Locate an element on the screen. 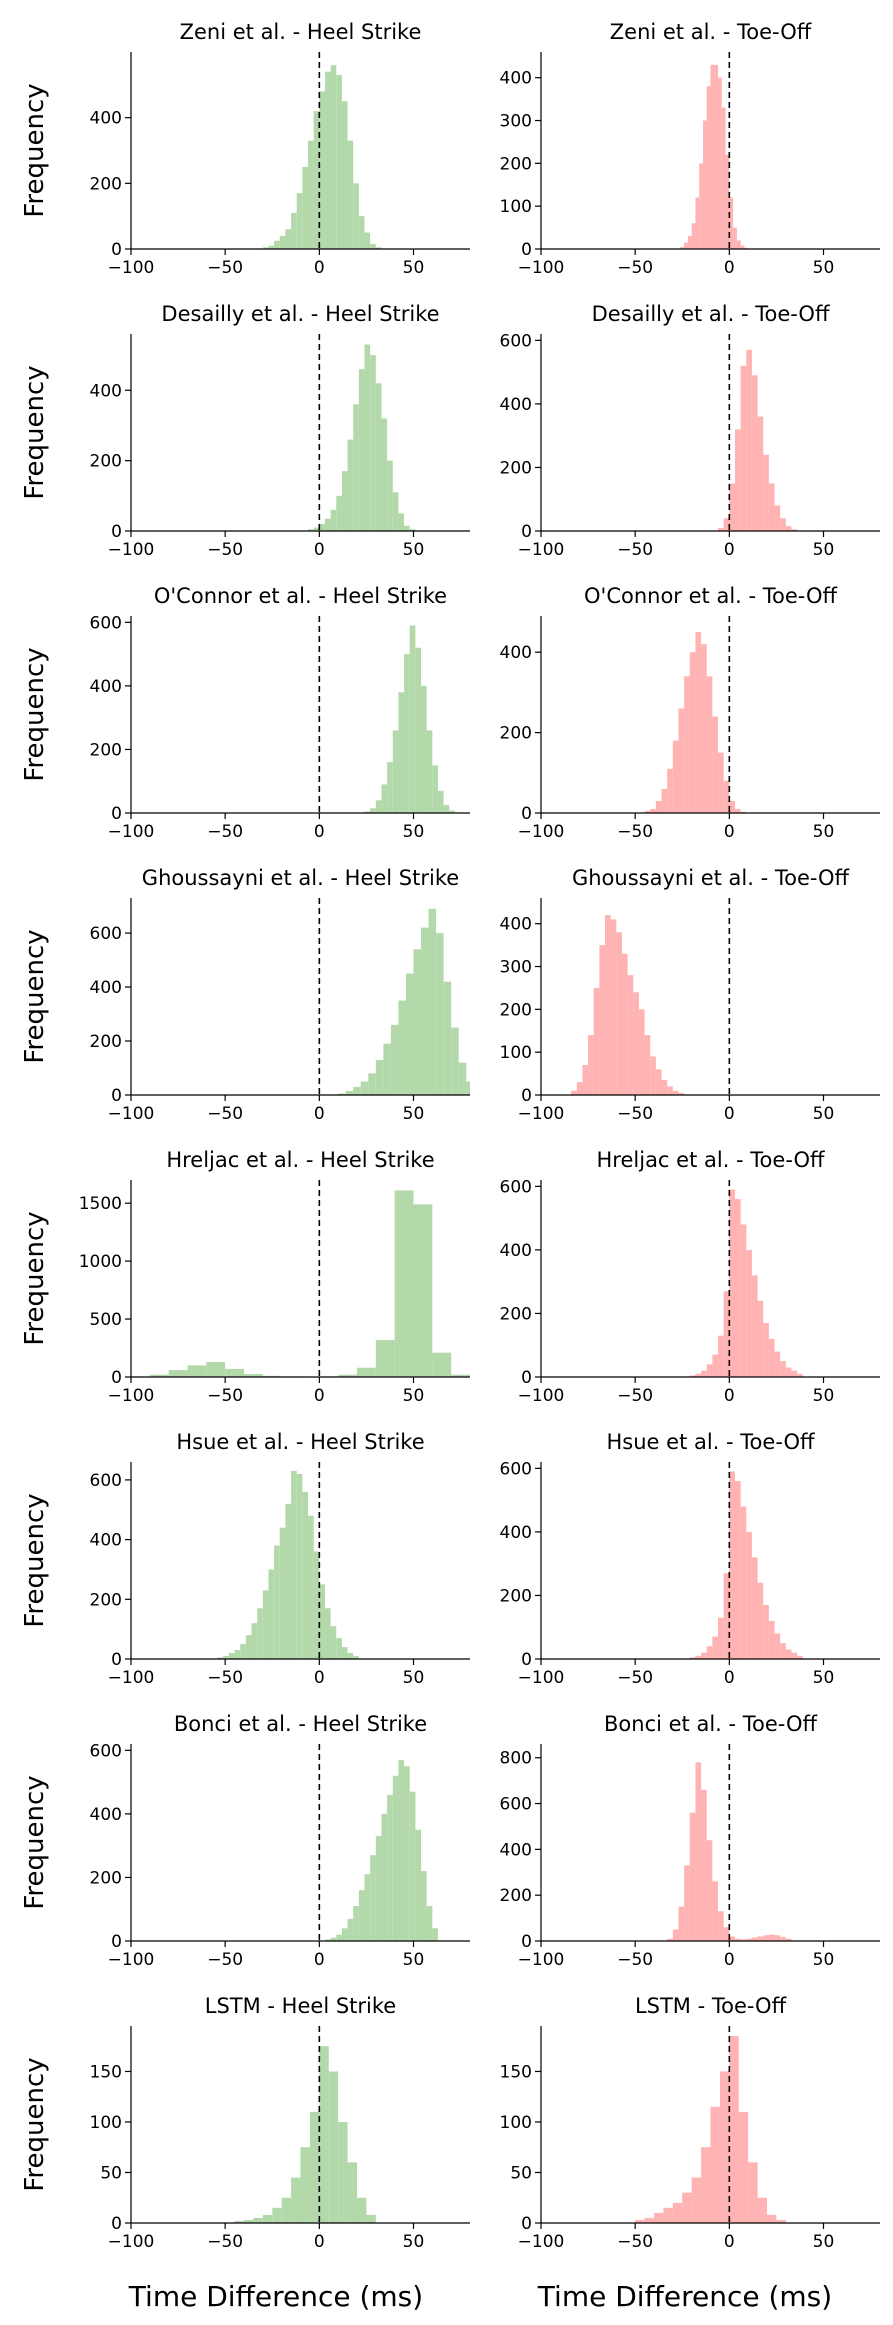 The width and height of the screenshot is (893, 2325). y-tick-label: 1000 is located at coordinates (100, 1262).